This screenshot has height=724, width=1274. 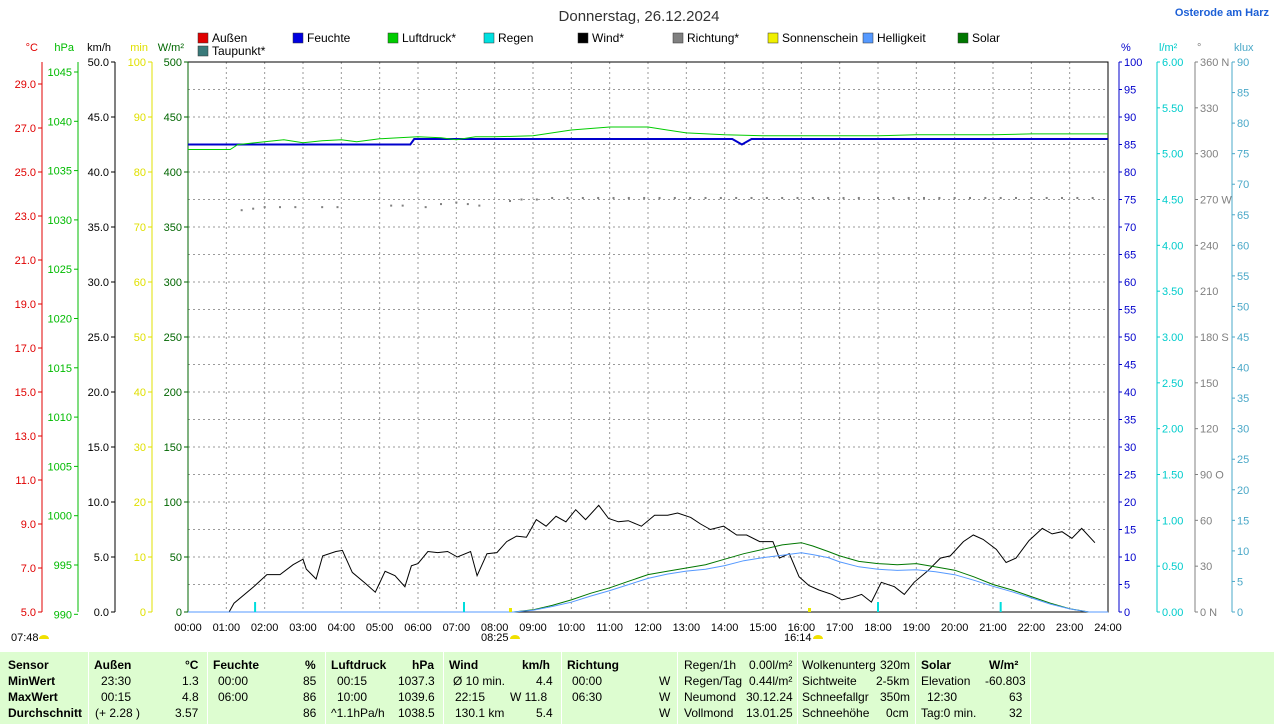 What do you see at coordinates (418, 628) in the screenshot?
I see `x-tick-label-6: 06:00` at bounding box center [418, 628].